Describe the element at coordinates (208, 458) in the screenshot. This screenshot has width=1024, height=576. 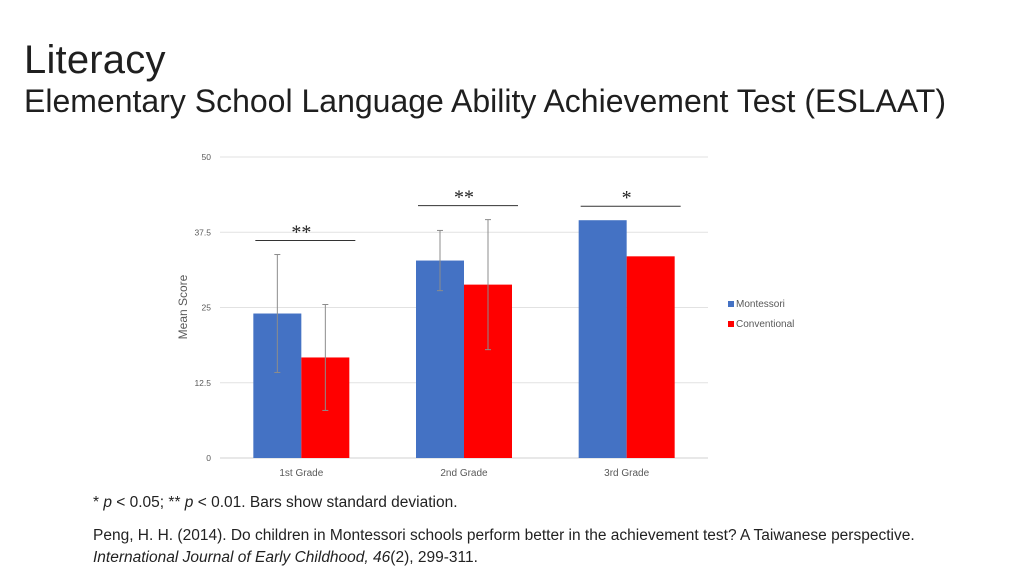
I see `y-tick-label: 0` at that location.